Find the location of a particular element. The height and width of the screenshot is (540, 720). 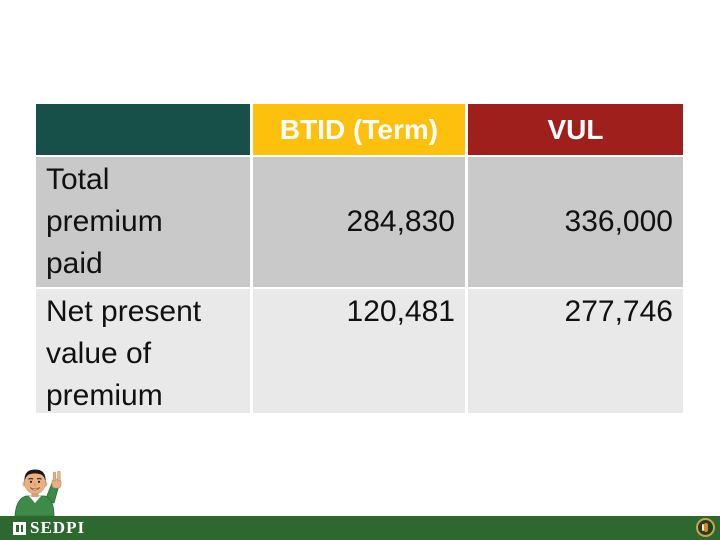

table-header-blank is located at coordinates (143, 129).